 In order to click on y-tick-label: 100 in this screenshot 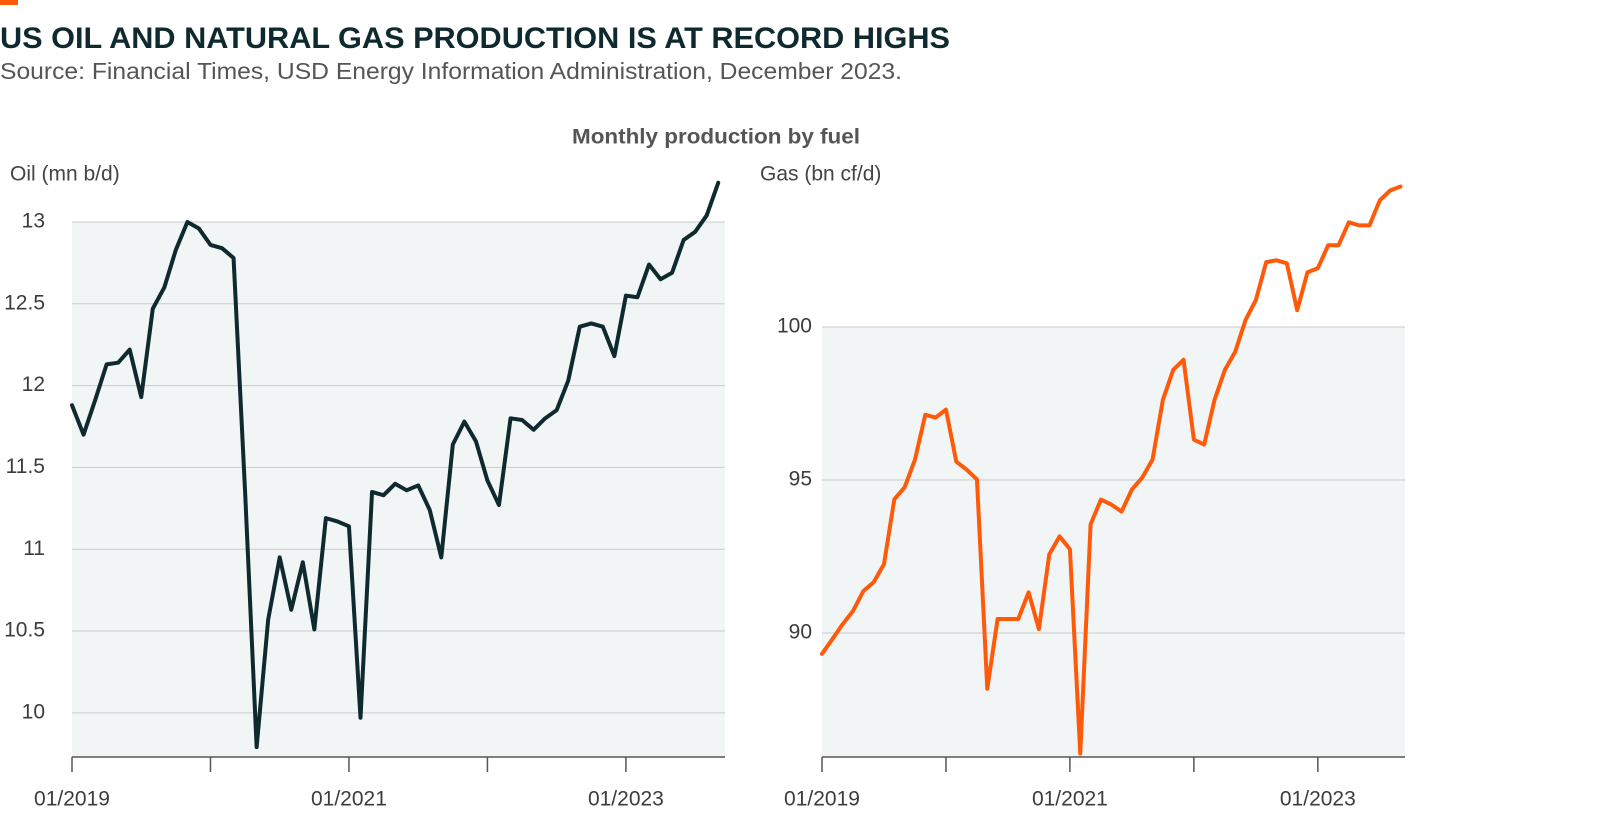, I will do `click(794, 326)`.